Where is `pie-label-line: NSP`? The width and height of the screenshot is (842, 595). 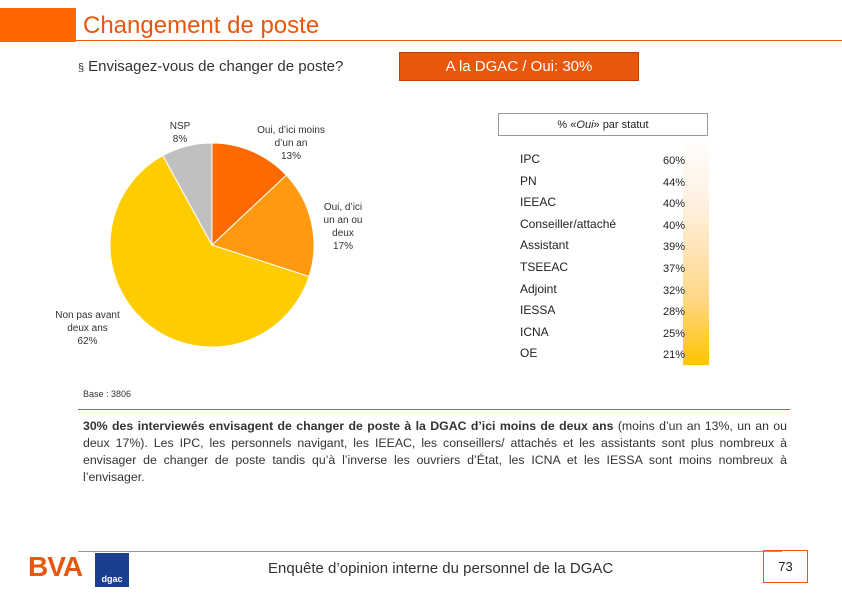 pie-label-line: NSP is located at coordinates (180, 126).